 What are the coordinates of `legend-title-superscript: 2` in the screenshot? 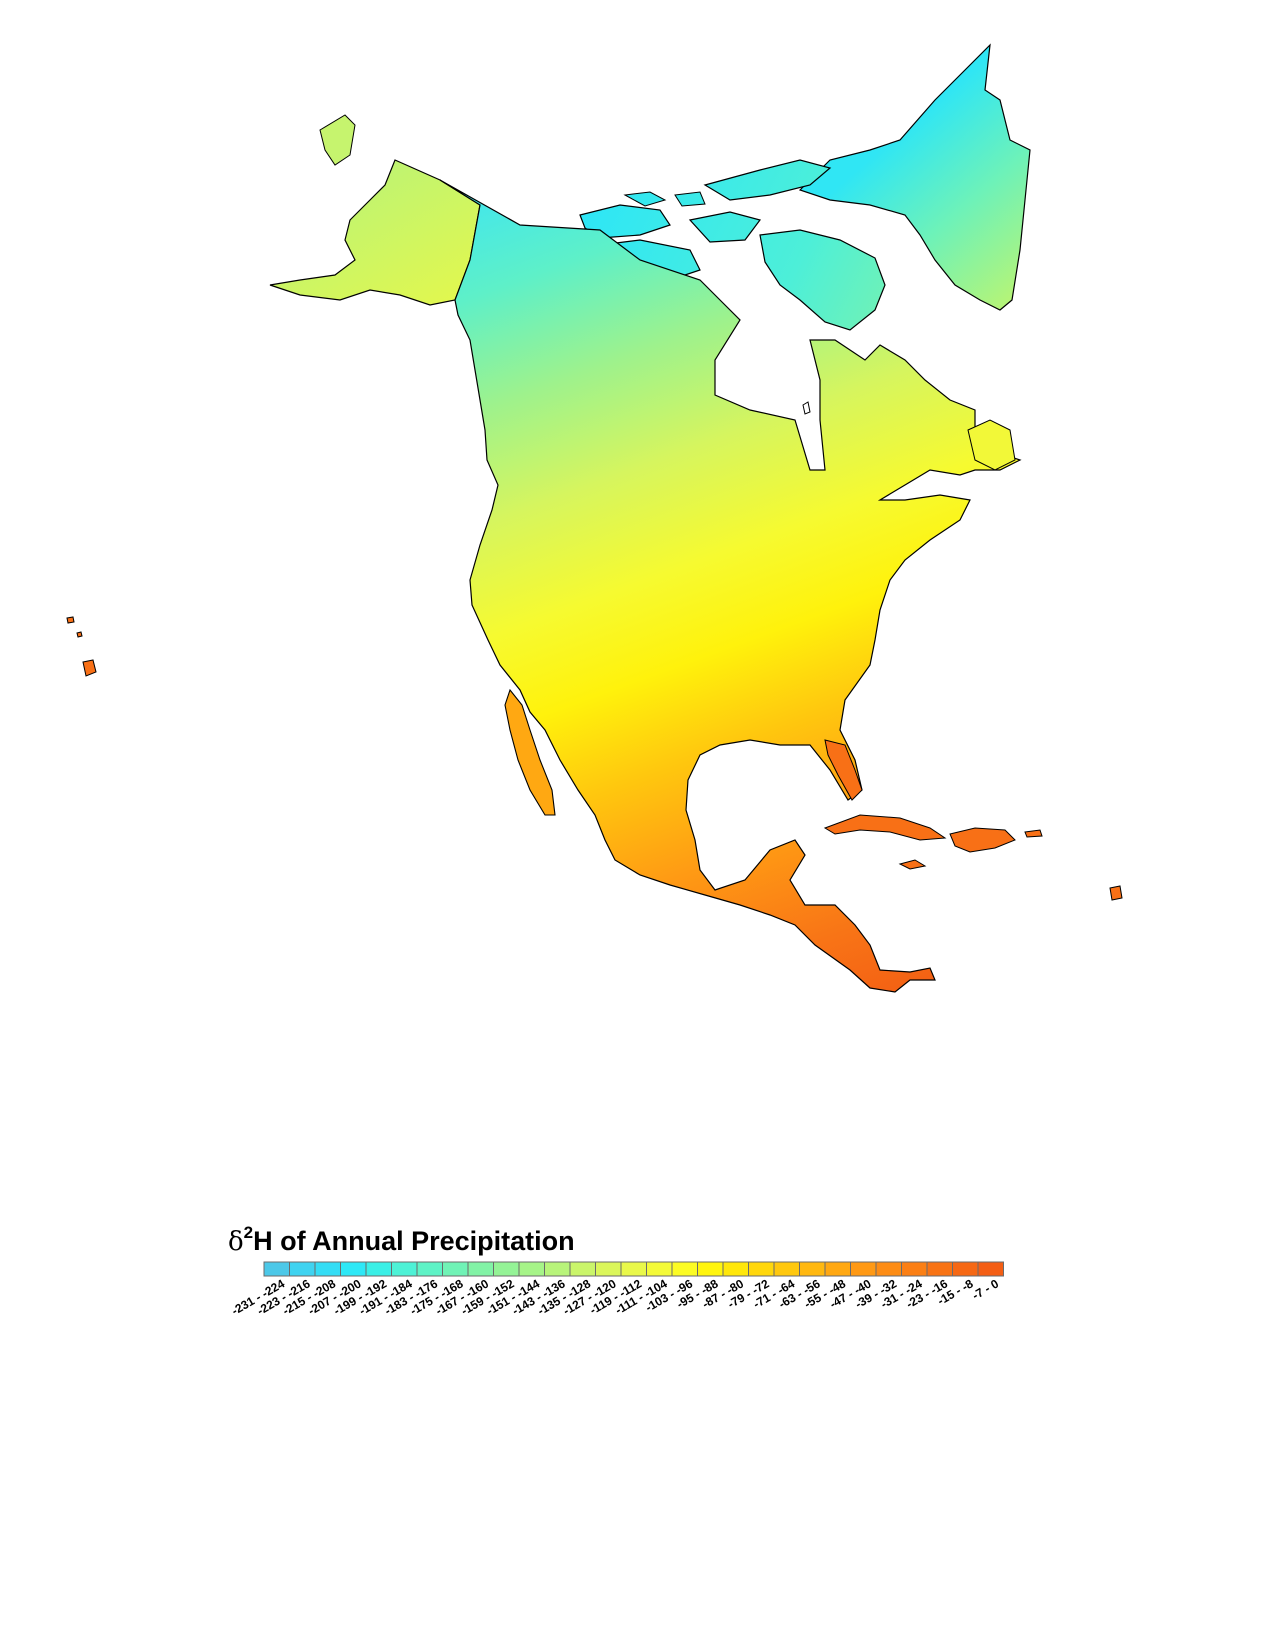 It's located at (248, 1232).